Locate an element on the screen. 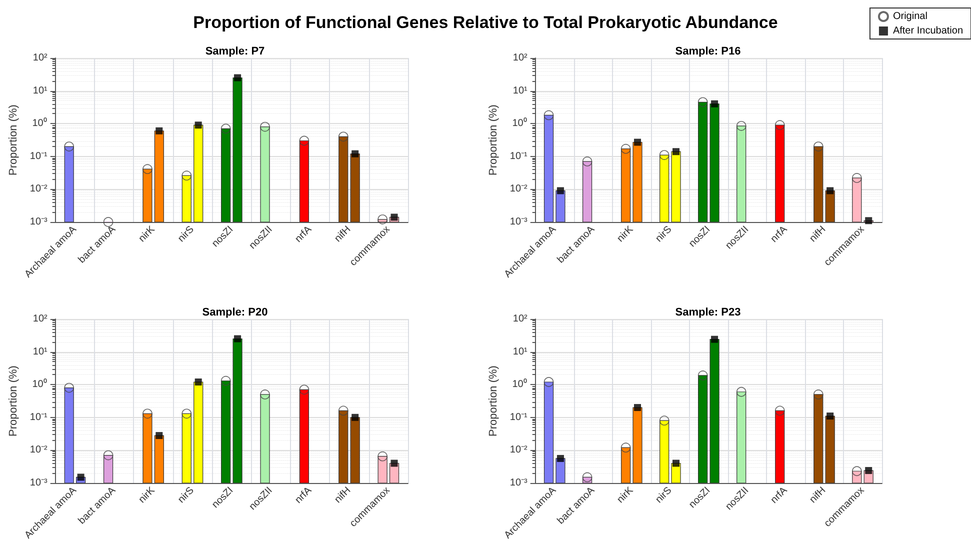 This screenshot has width=971, height=548. chart-title: Sample: P20 is located at coordinates (235, 312).